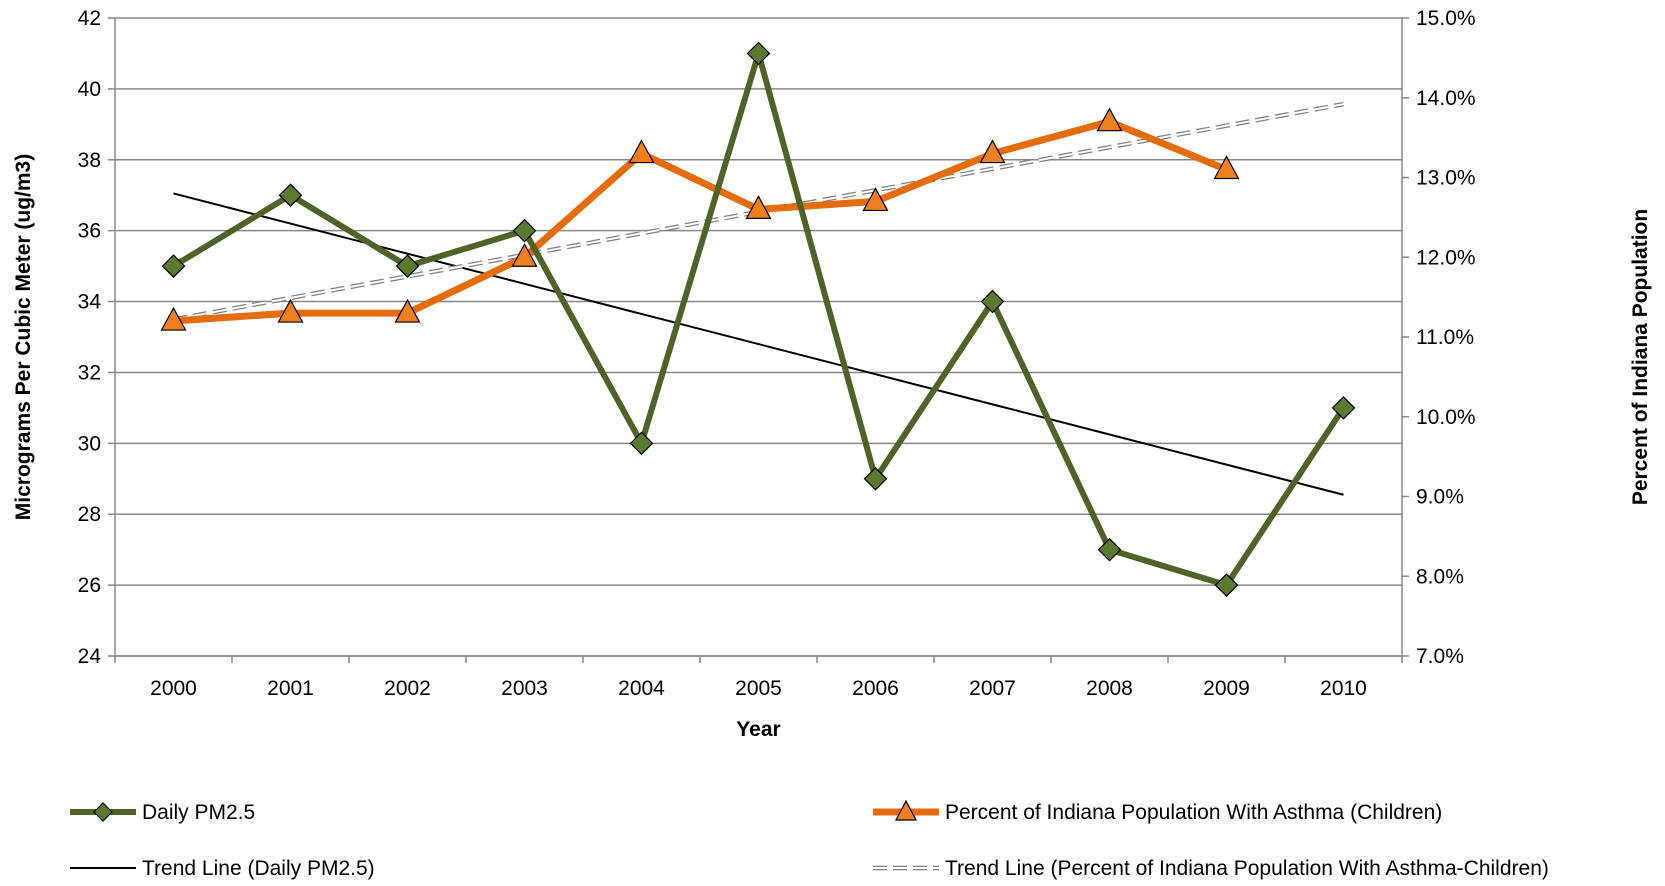 This screenshot has height=886, width=1665. Describe the element at coordinates (524, 688) in the screenshot. I see `x-tick-label: 2003` at that location.